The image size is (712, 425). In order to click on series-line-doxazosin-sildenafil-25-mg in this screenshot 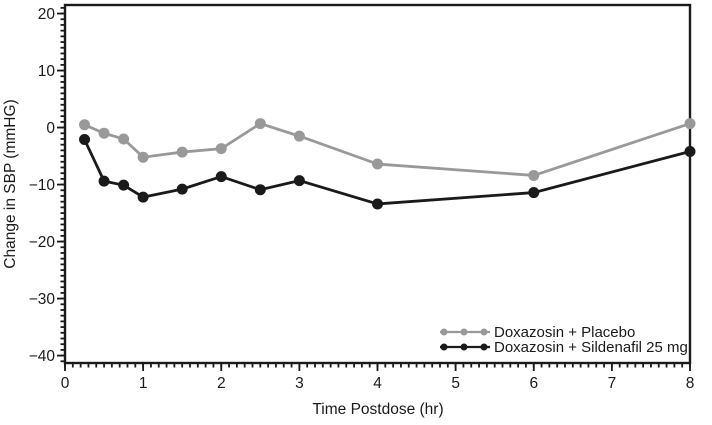, I will do `click(387, 172)`.